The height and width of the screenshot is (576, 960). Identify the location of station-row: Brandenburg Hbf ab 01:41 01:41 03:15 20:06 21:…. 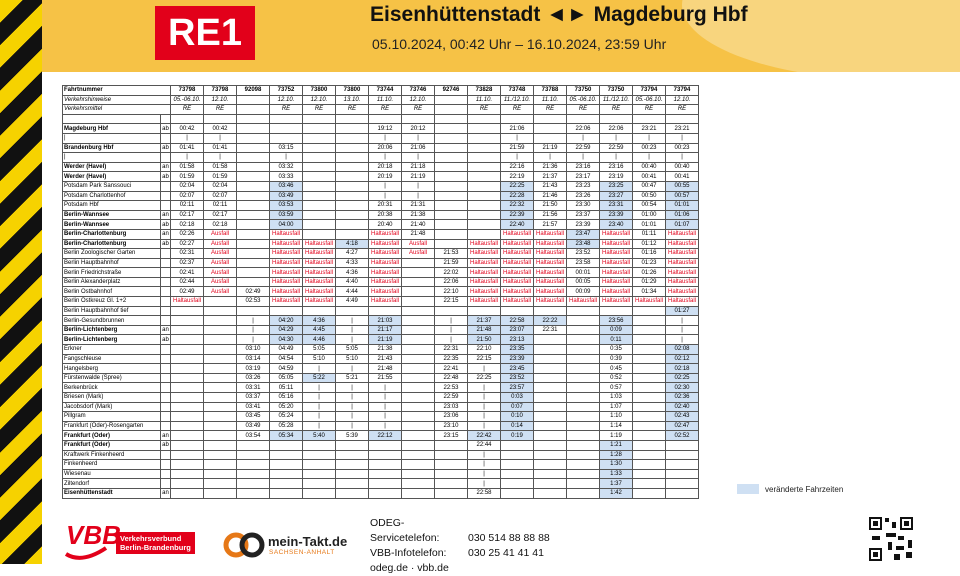
(381, 148).